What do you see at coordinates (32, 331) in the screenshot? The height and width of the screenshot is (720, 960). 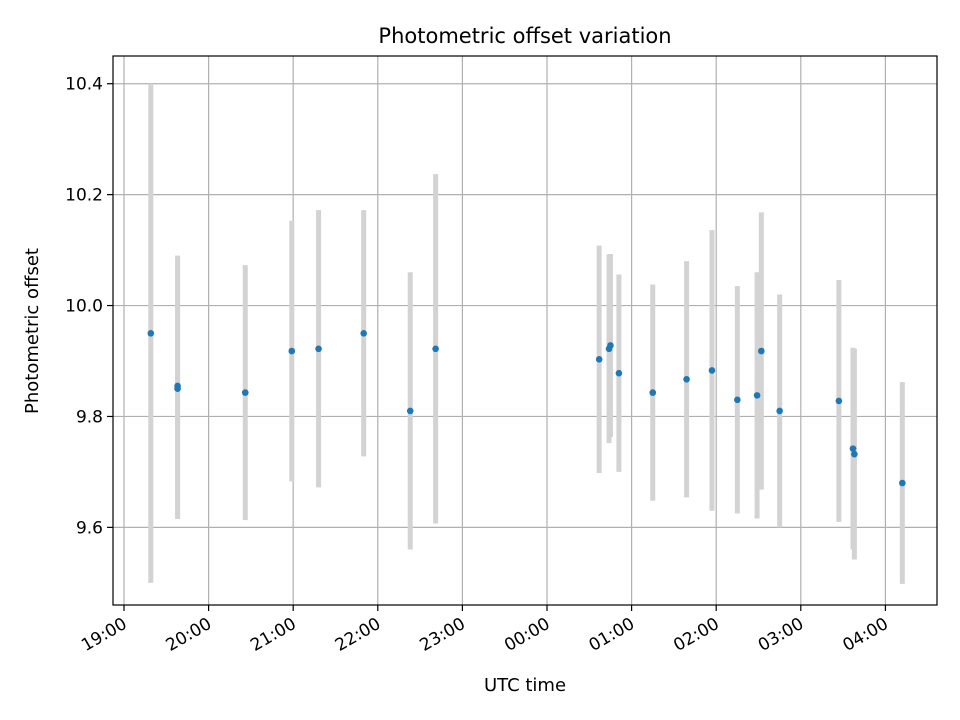 I see `y-axis-label: Photometric offset` at bounding box center [32, 331].